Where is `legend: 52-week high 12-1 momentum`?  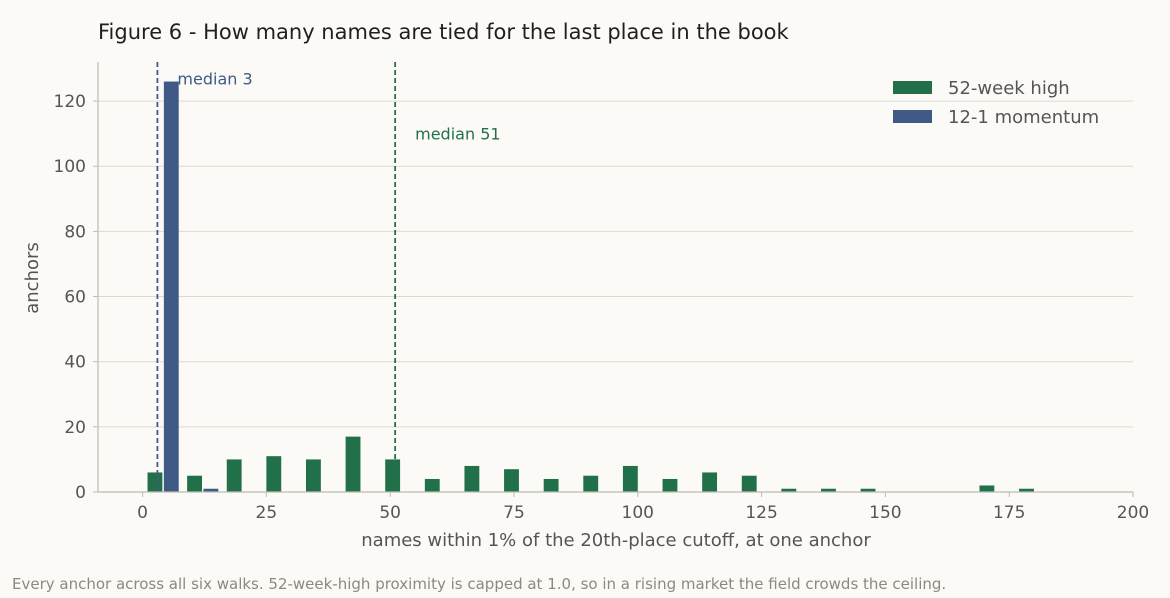
legend: 52-week high 12-1 momentum is located at coordinates (996, 103).